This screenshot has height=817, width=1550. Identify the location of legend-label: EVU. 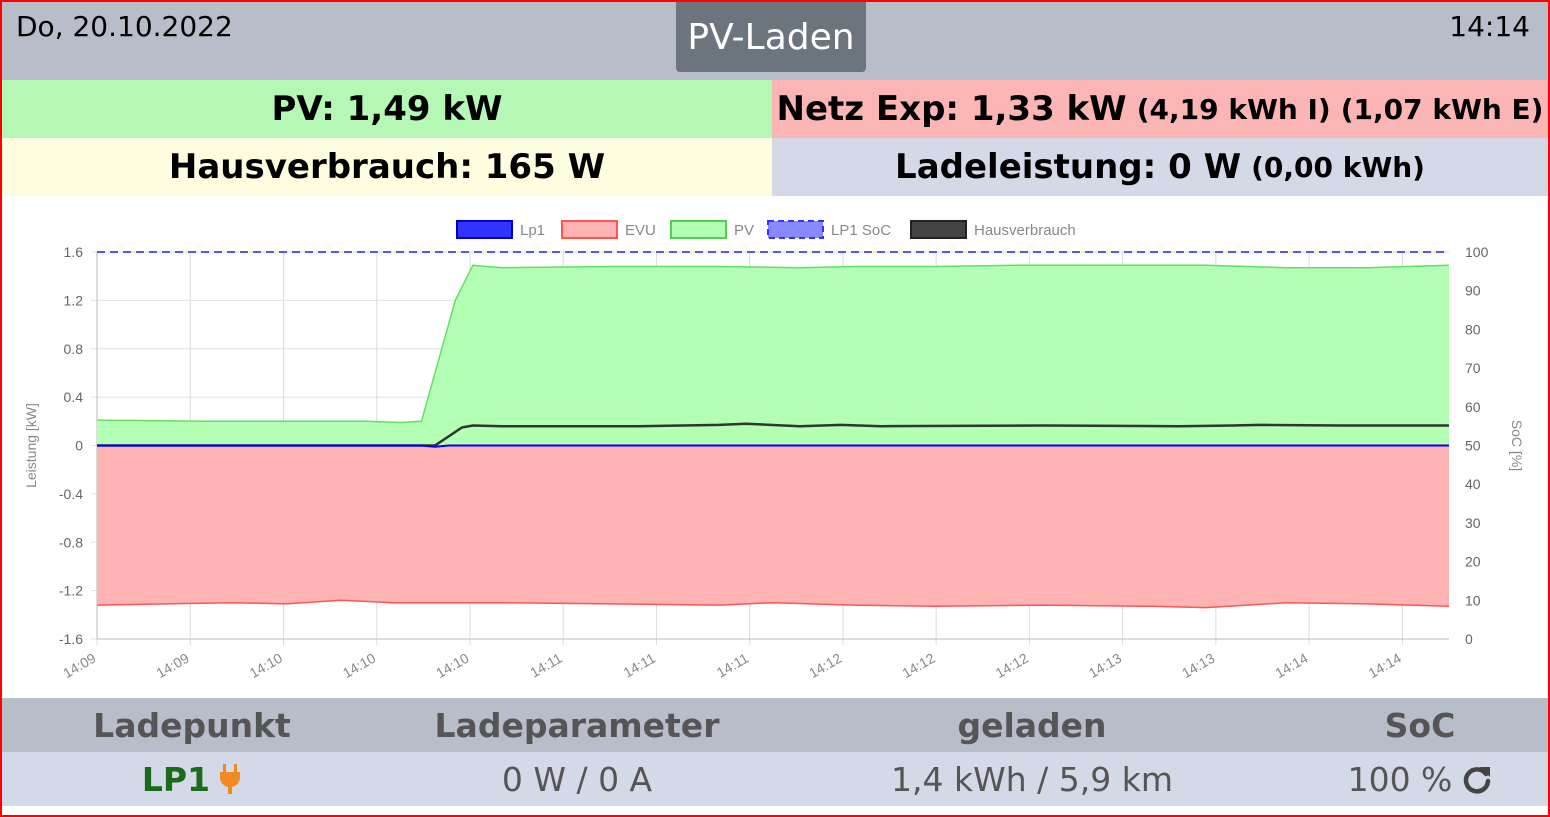
(640, 230).